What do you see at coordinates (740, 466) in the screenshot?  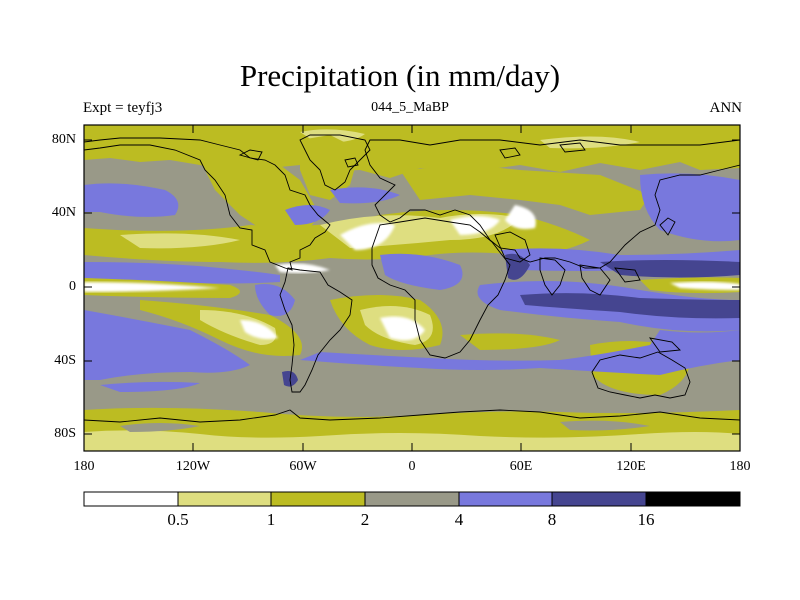 I see `x-label-180e: 180` at bounding box center [740, 466].